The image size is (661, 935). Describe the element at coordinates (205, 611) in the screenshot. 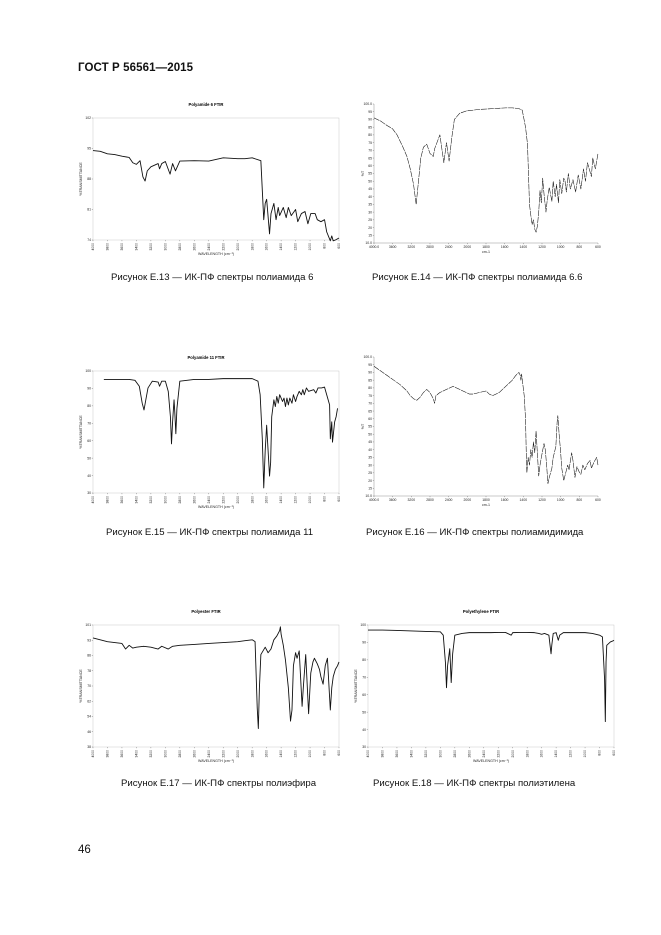

I see `chart-title: Polyester FTIR` at that location.